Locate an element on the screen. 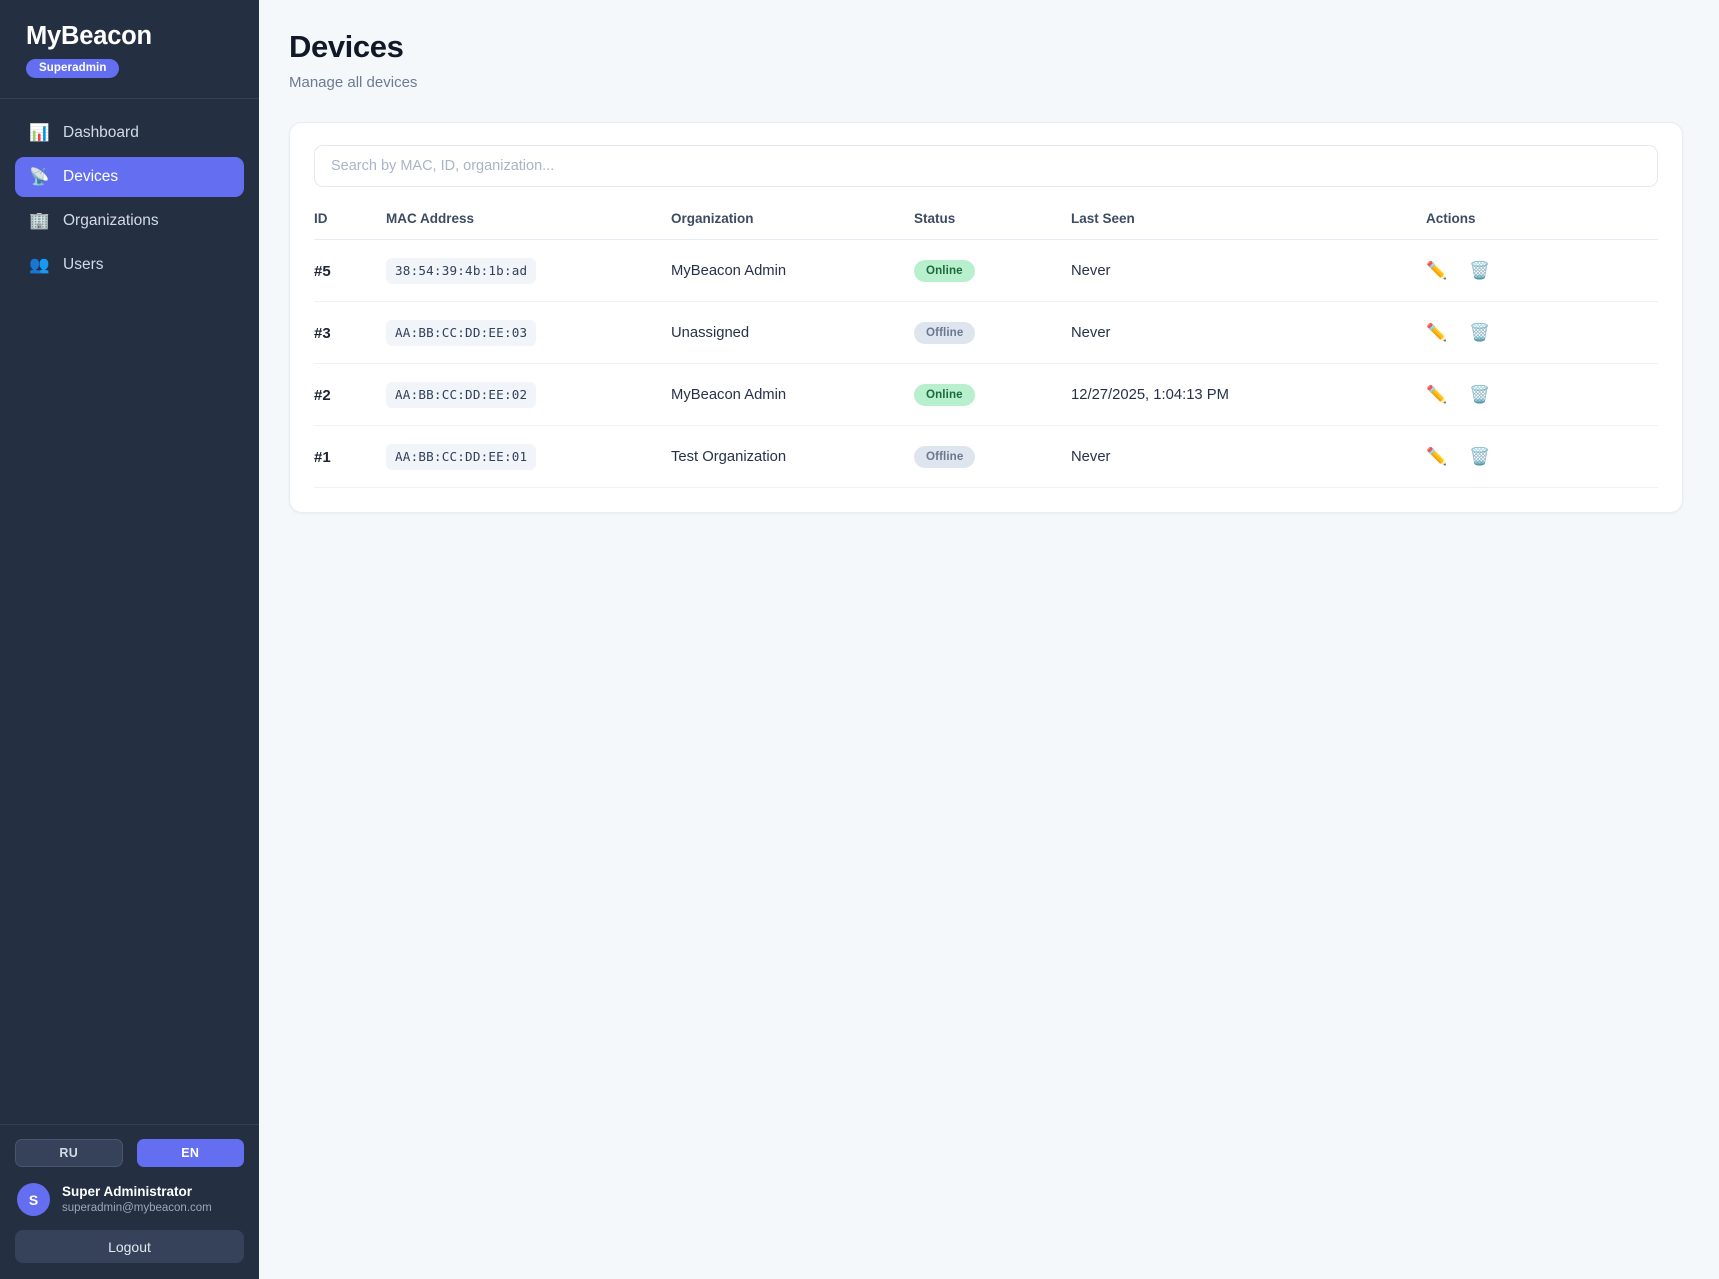 This screenshot has height=1279, width=1719. page-title: Devices is located at coordinates (346, 46).